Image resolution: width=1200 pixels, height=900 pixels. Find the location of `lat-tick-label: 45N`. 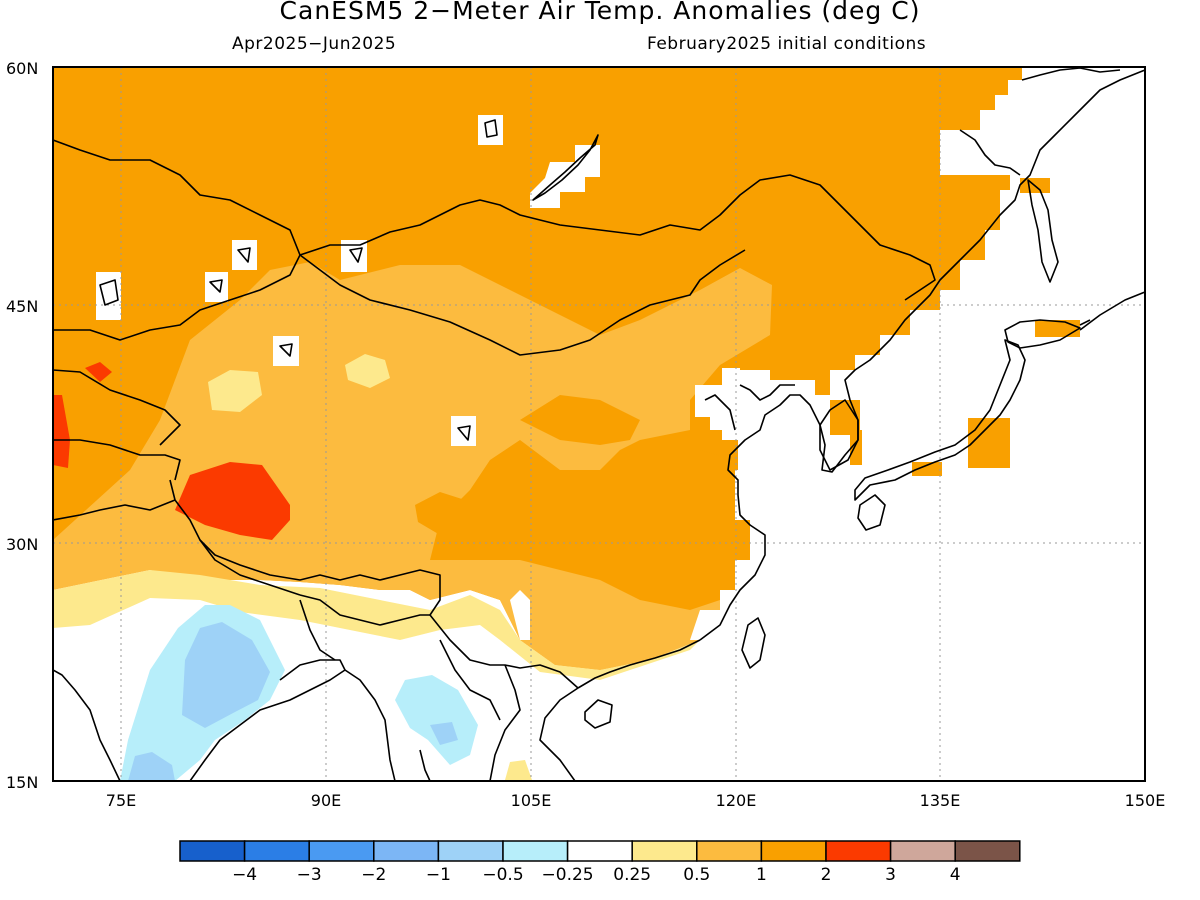

lat-tick-label: 45N is located at coordinates (22, 306).